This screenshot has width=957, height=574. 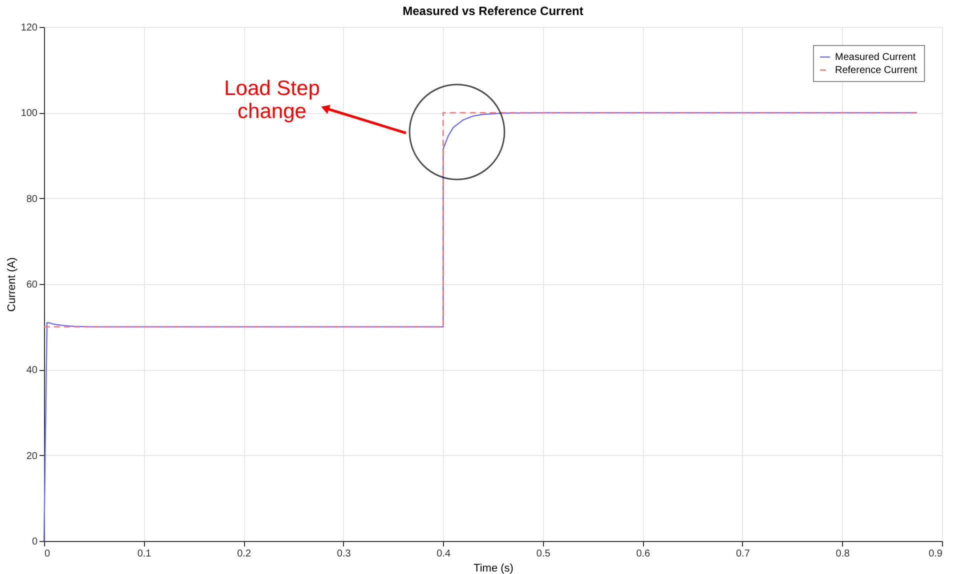 What do you see at coordinates (543, 554) in the screenshot?
I see `x-tick-label: 0.5` at bounding box center [543, 554].